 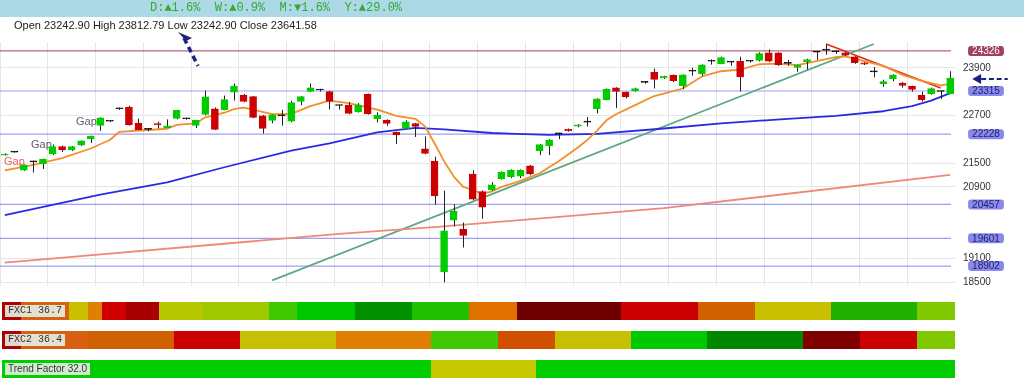 What do you see at coordinates (977, 162) in the screenshot?
I see `y-tick-label: 21500` at bounding box center [977, 162].